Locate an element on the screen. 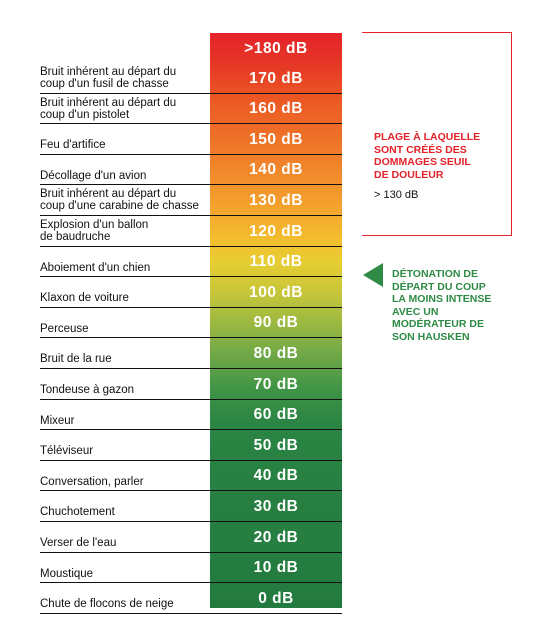  arrow-left-icon is located at coordinates (373, 275).